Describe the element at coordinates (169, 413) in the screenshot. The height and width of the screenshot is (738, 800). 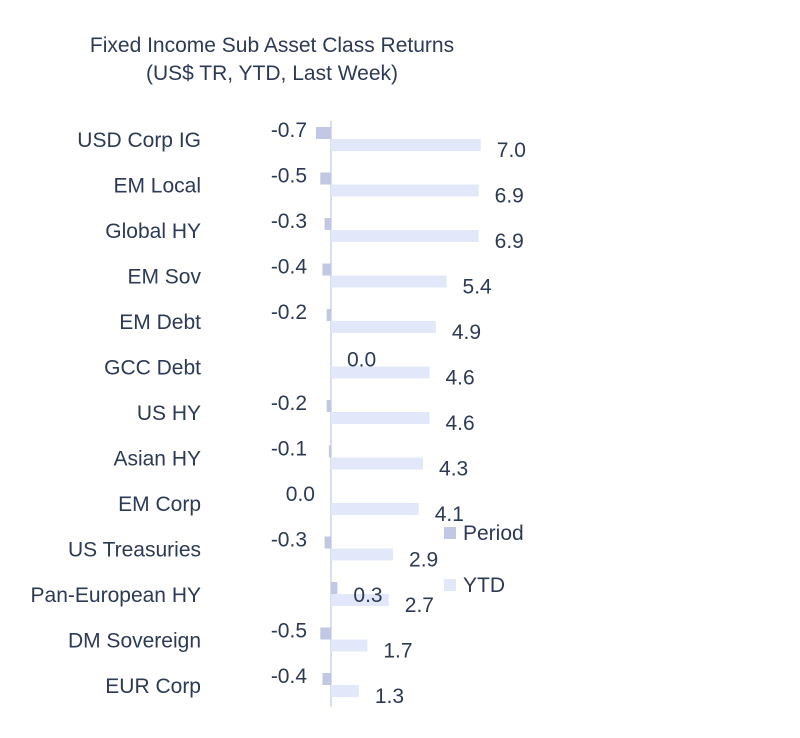
I see `category-label: US HY` at that location.